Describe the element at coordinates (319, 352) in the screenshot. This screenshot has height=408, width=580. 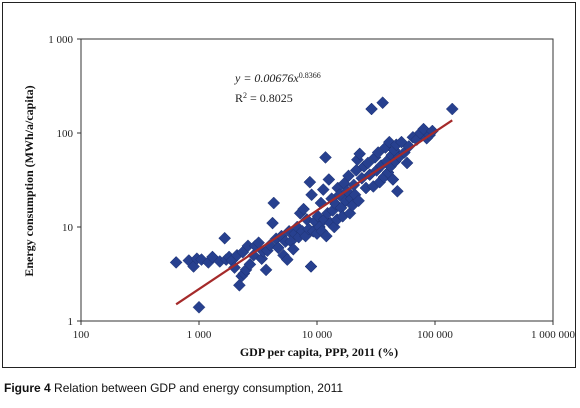
I see `x-axis-title: GDP per capita, PPP, 2011 (%)` at that location.